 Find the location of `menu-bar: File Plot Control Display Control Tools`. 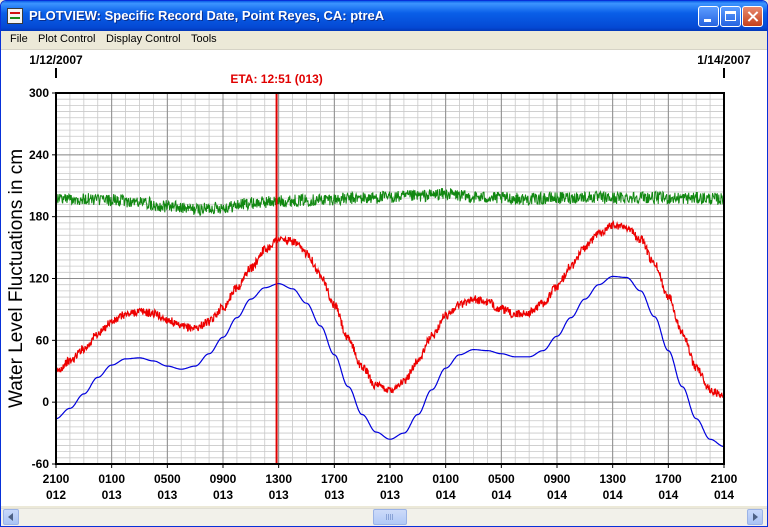

menu-bar: File Plot Control Display Control Tools is located at coordinates (384, 40).